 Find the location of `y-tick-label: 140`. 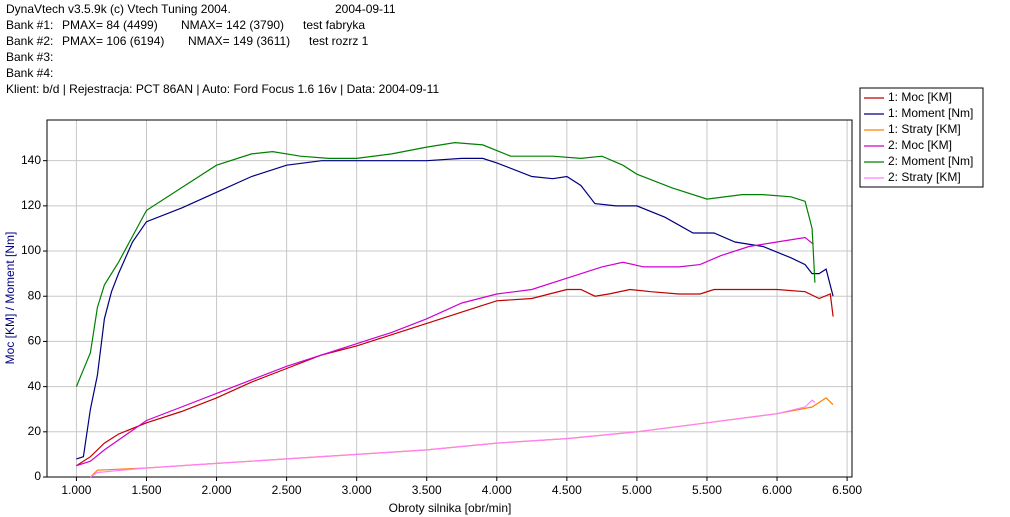

y-tick-label: 140 is located at coordinates (31, 160).